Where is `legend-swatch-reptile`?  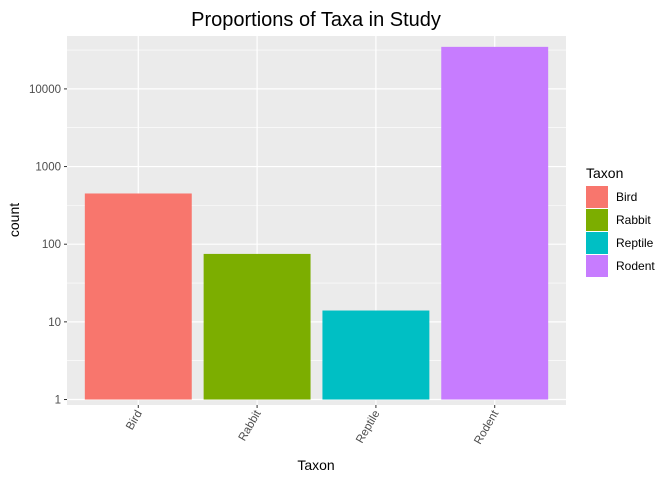 legend-swatch-reptile is located at coordinates (597, 243).